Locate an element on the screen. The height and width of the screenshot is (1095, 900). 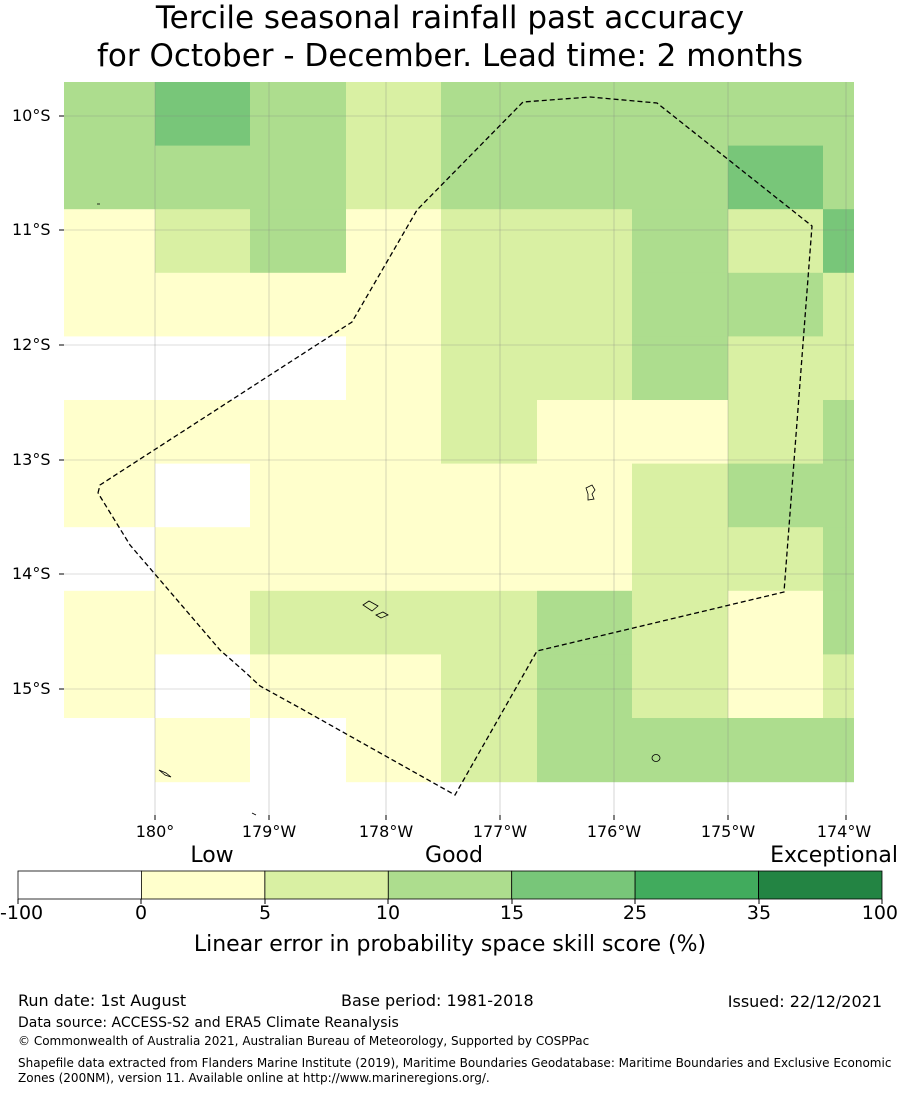
lat-label-11s: 11°S is located at coordinates (31, 229).